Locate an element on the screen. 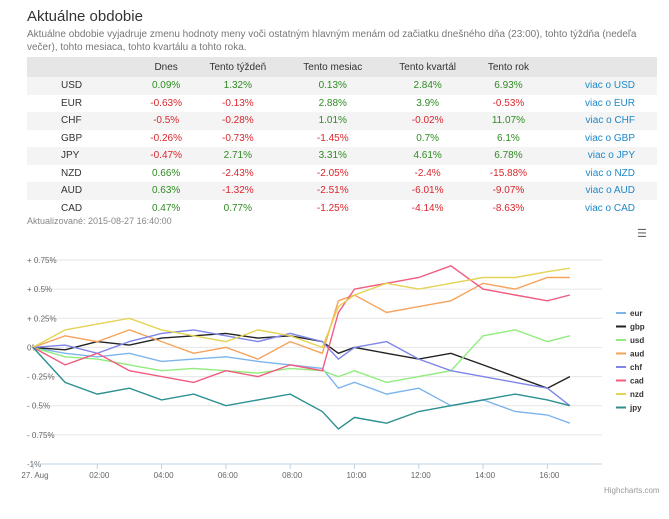 Image resolution: width=669 pixels, height=519 pixels. rate-cell: 0.47% is located at coordinates (166, 208).